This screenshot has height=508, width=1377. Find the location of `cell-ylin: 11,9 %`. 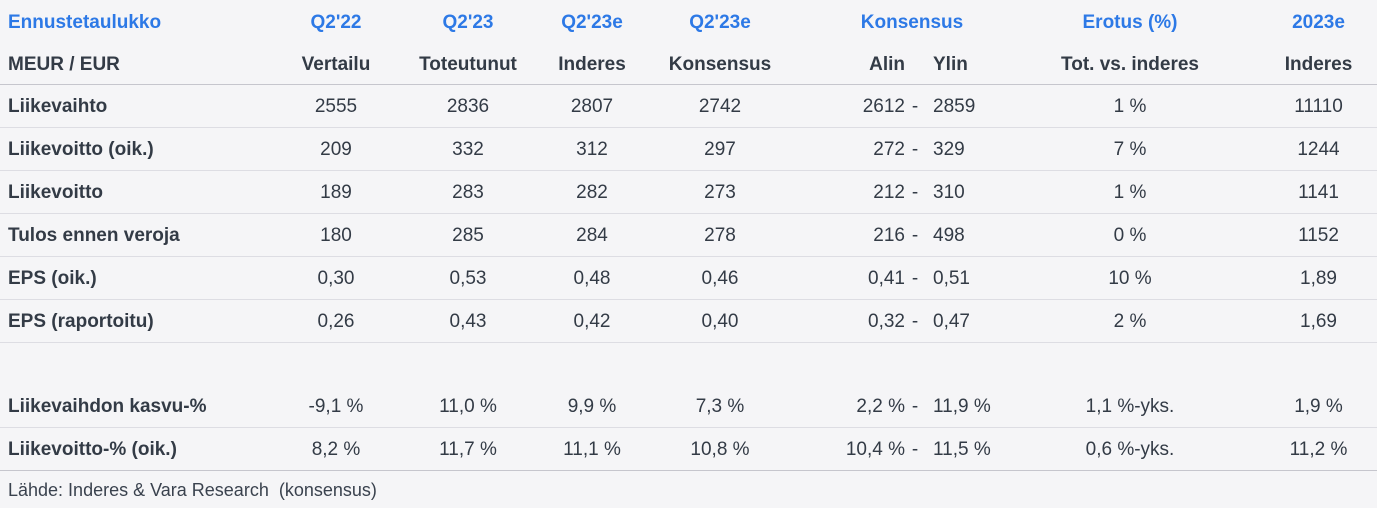

cell-ylin: 11,9 % is located at coordinates (962, 406).